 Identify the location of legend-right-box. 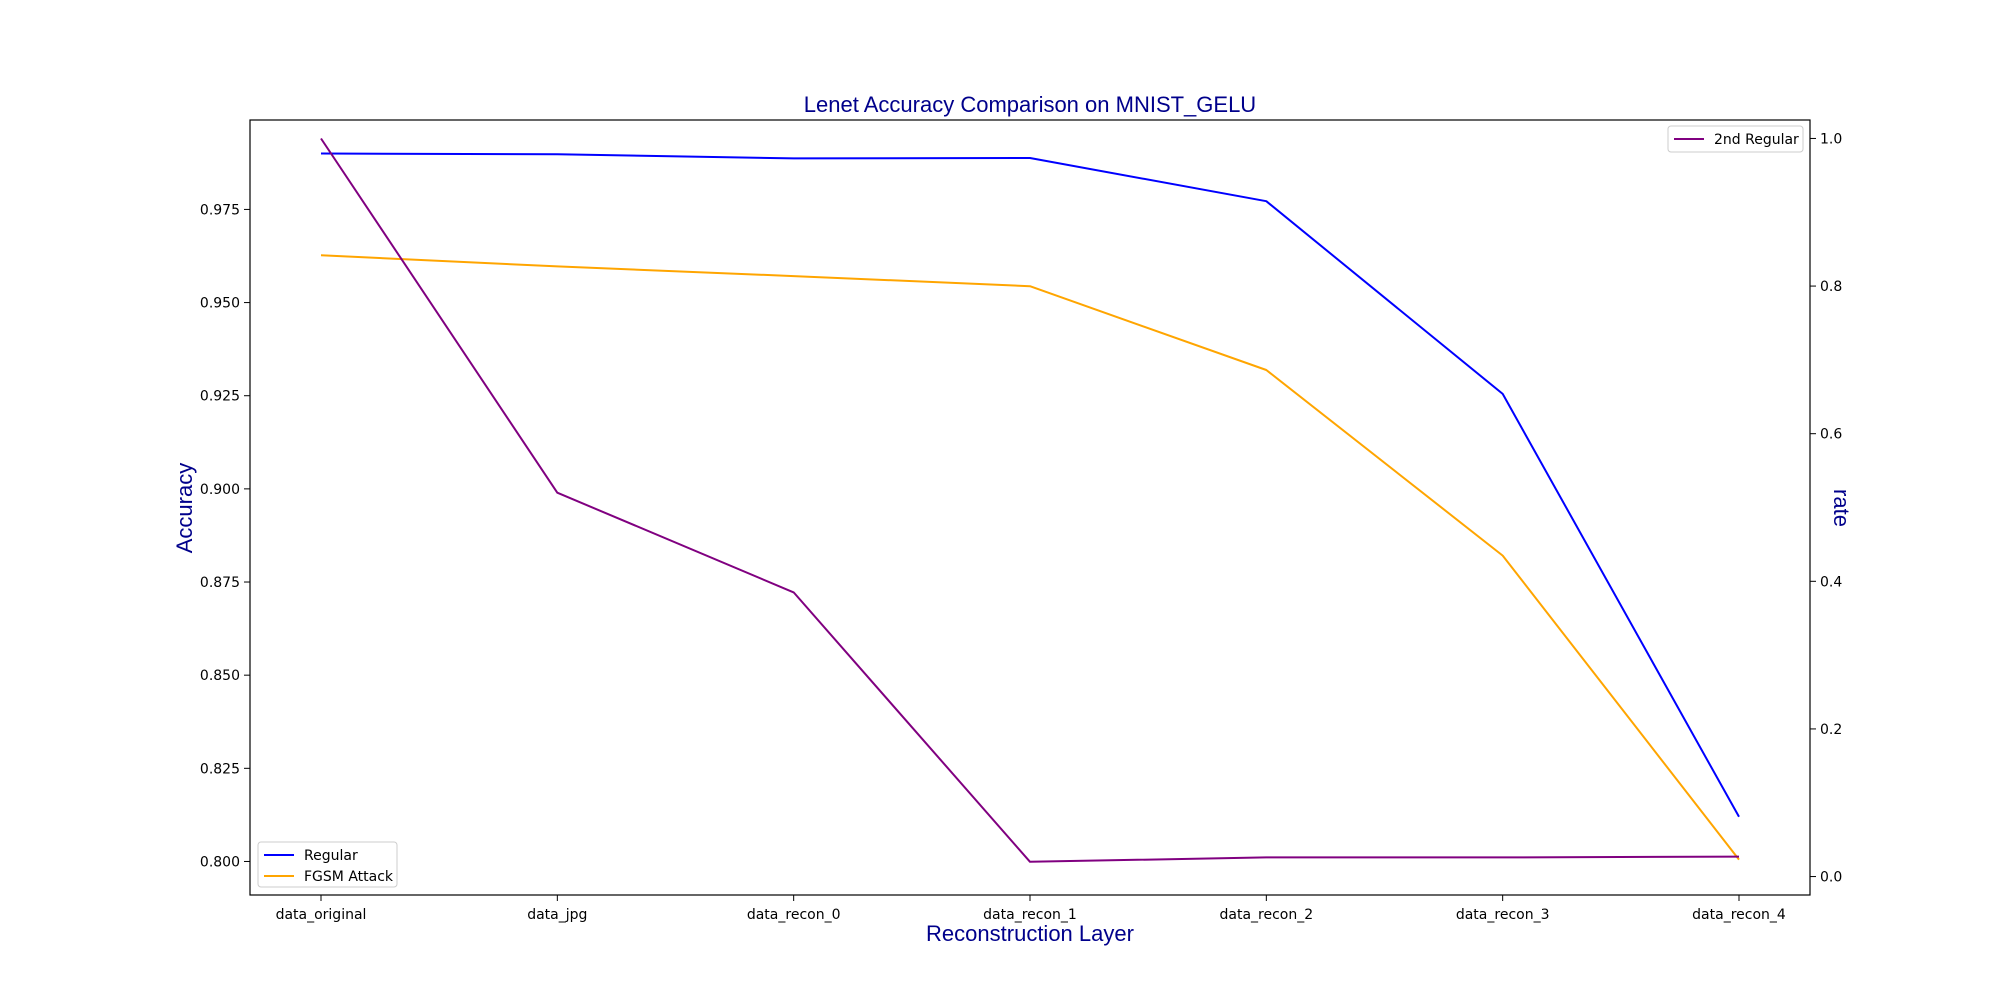
(1735, 139).